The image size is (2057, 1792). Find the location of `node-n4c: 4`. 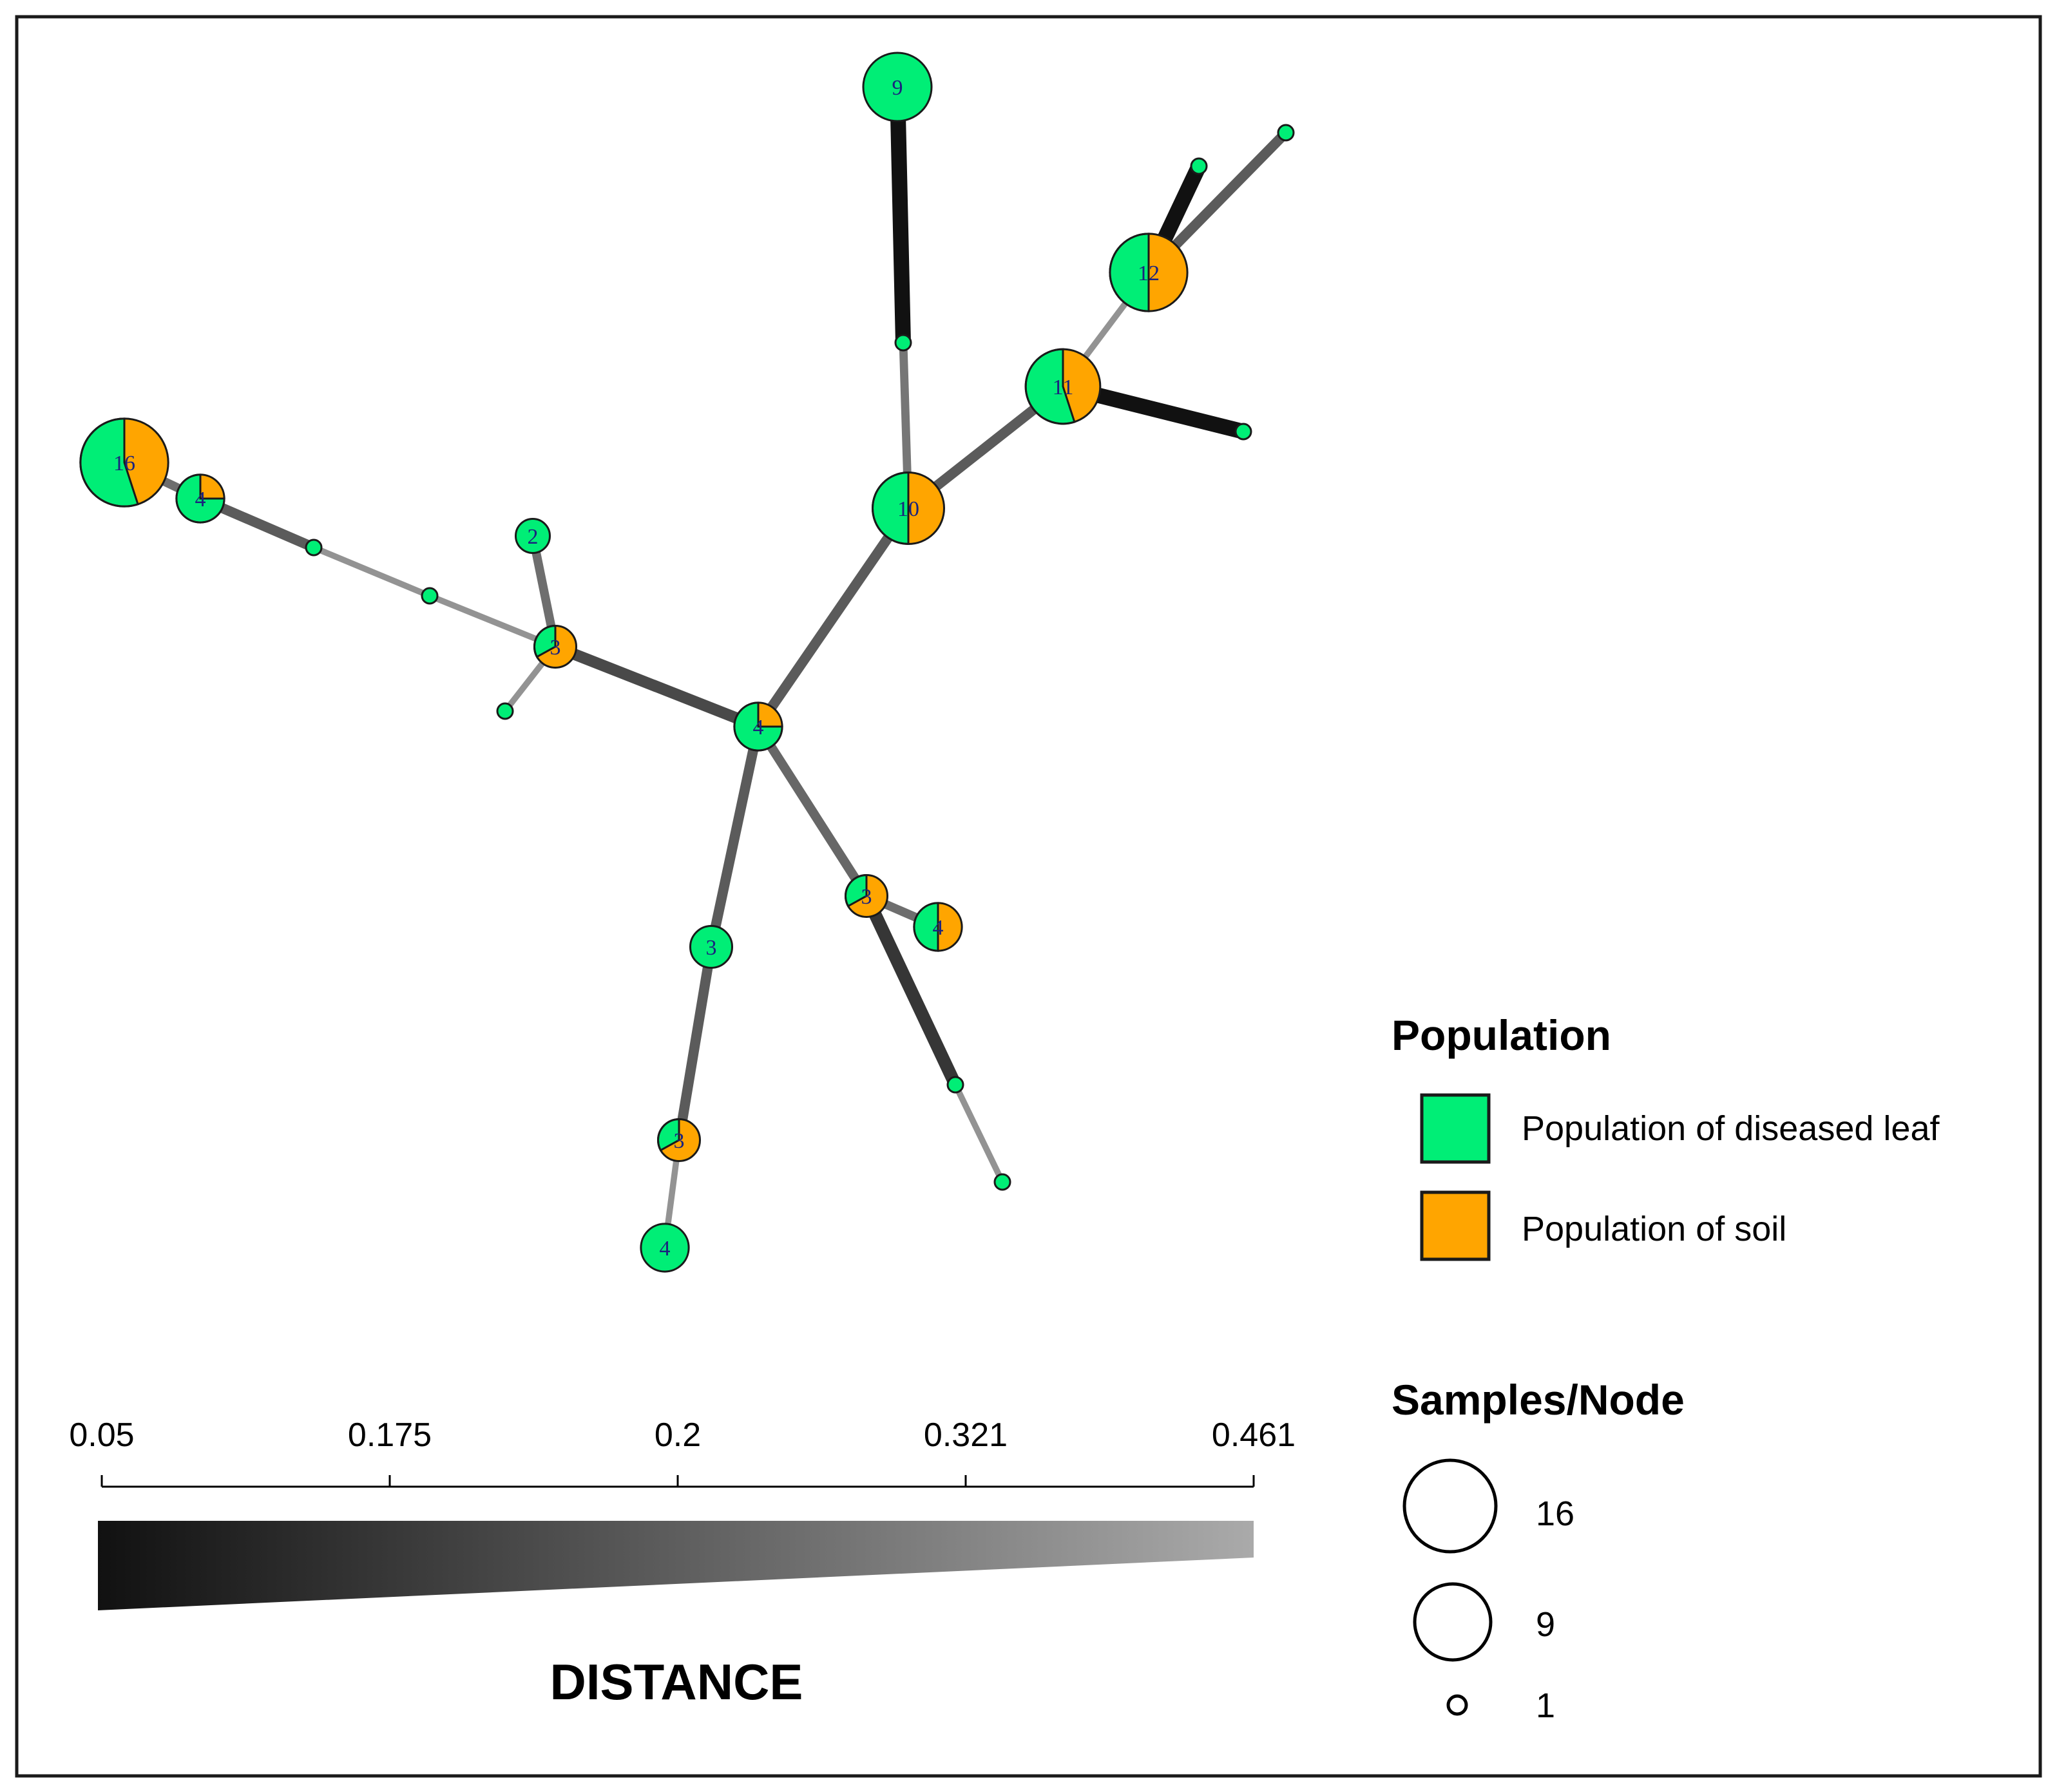

node-n4c: 4 is located at coordinates (938, 927).